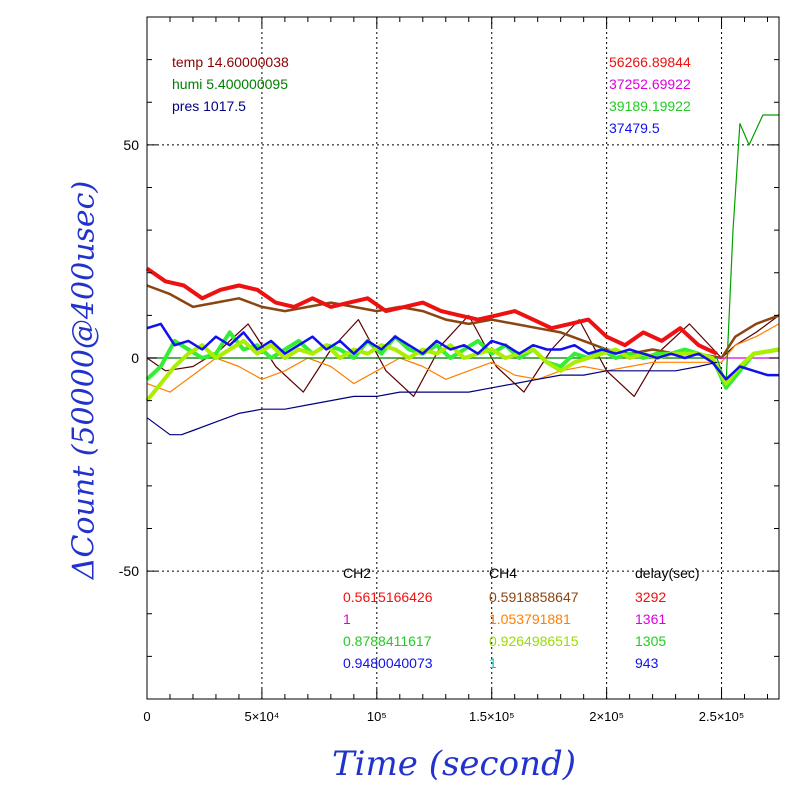 This screenshot has height=797, width=797. What do you see at coordinates (230, 62) in the screenshot?
I see `weather-readout: temp 14.60000038` at bounding box center [230, 62].